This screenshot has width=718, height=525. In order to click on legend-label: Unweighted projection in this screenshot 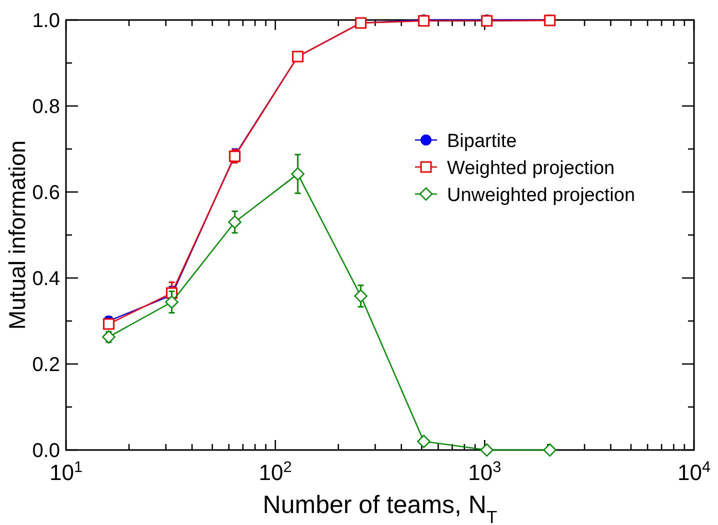, I will do `click(541, 195)`.